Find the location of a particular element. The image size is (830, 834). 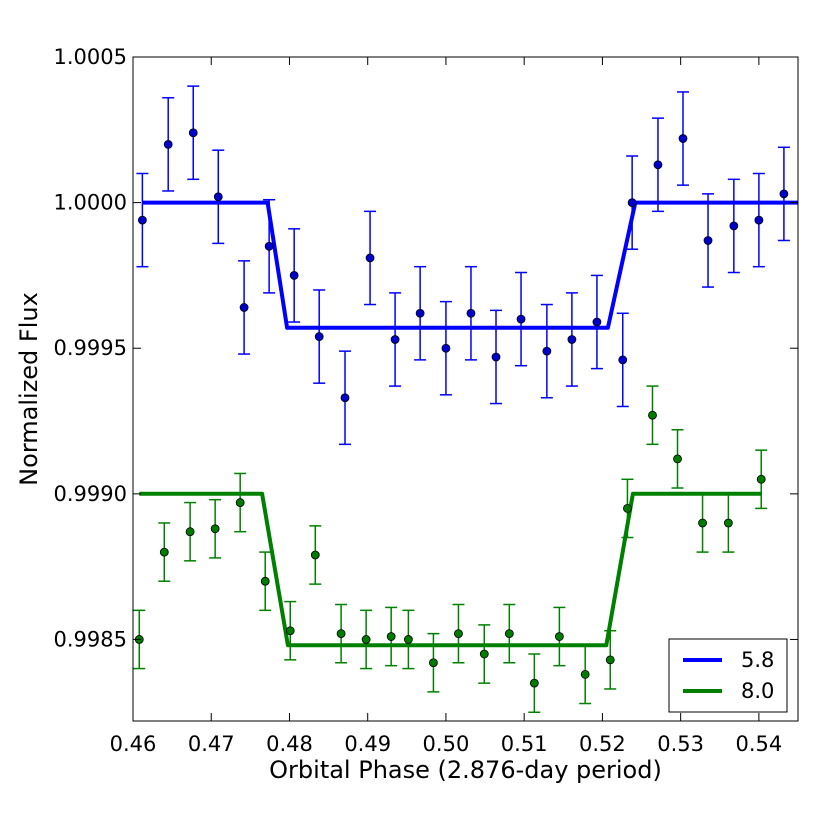

legend-label-8-0: 8.0 is located at coordinates (757, 691).